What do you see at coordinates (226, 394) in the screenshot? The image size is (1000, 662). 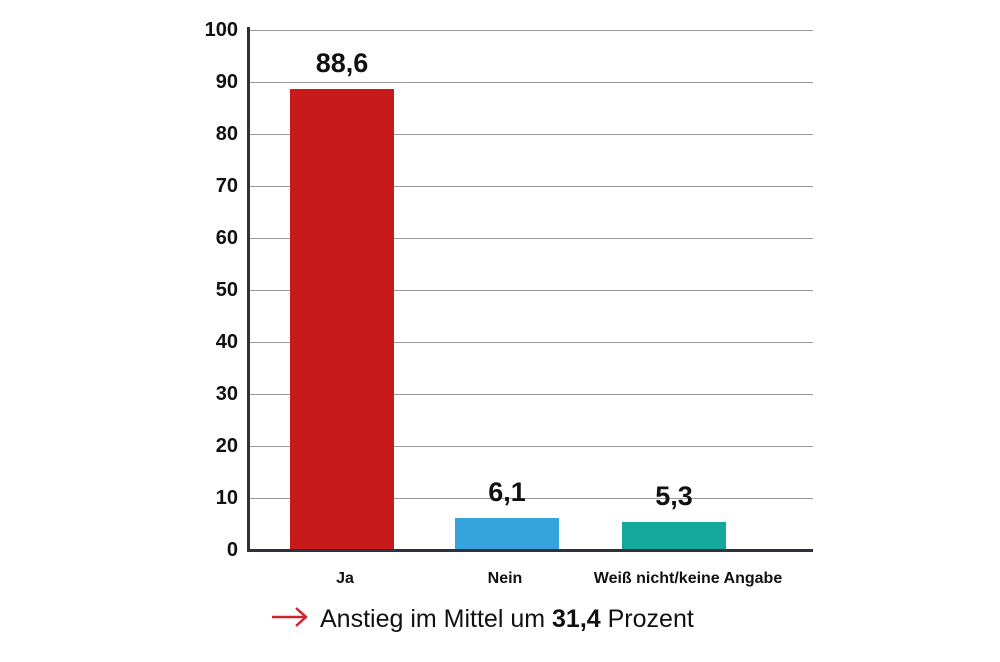 I see `y-tick-label: 30` at bounding box center [226, 394].